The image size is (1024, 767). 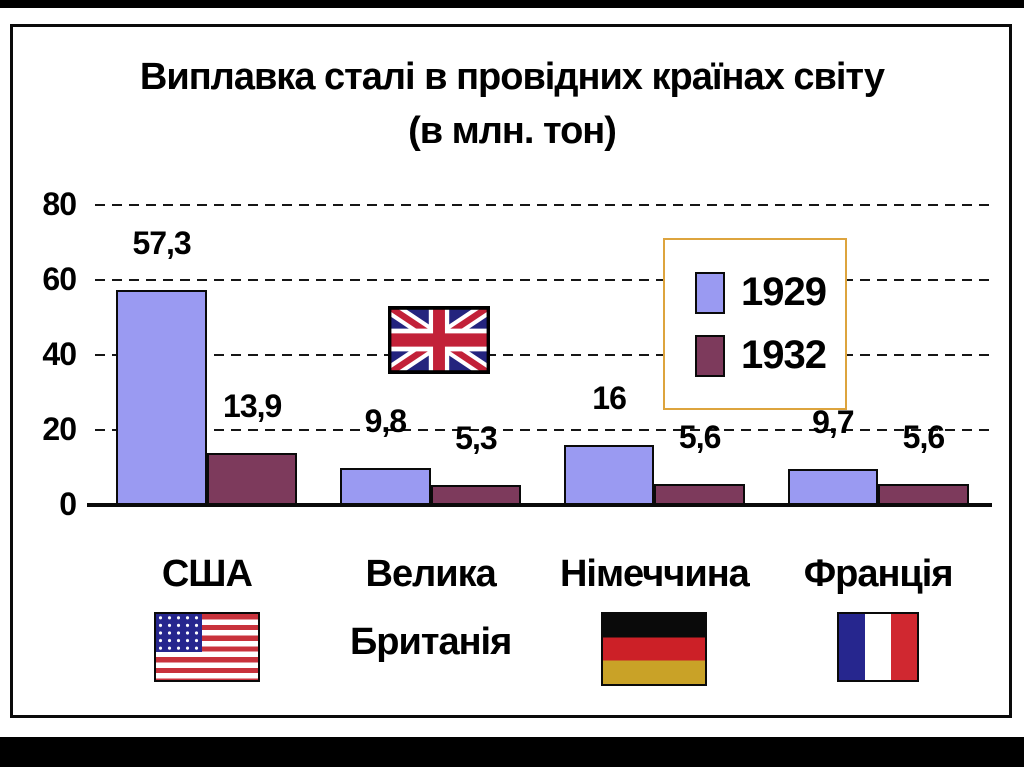 I want to click on chart-title-line1: Виплавка сталі в провідних країнах світу, so click(x=512, y=77).